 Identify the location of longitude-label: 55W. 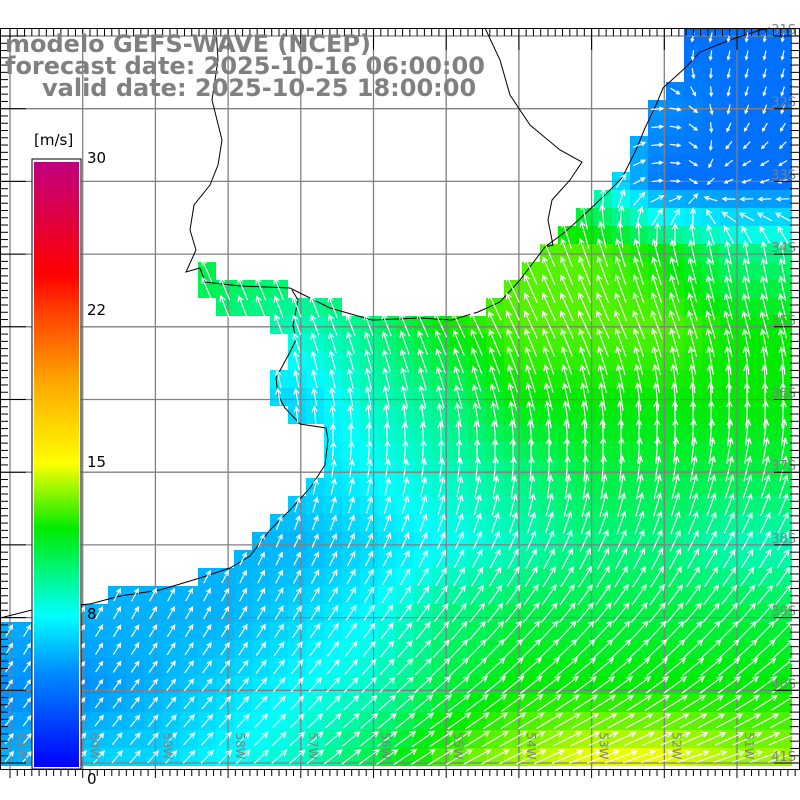
(458, 745).